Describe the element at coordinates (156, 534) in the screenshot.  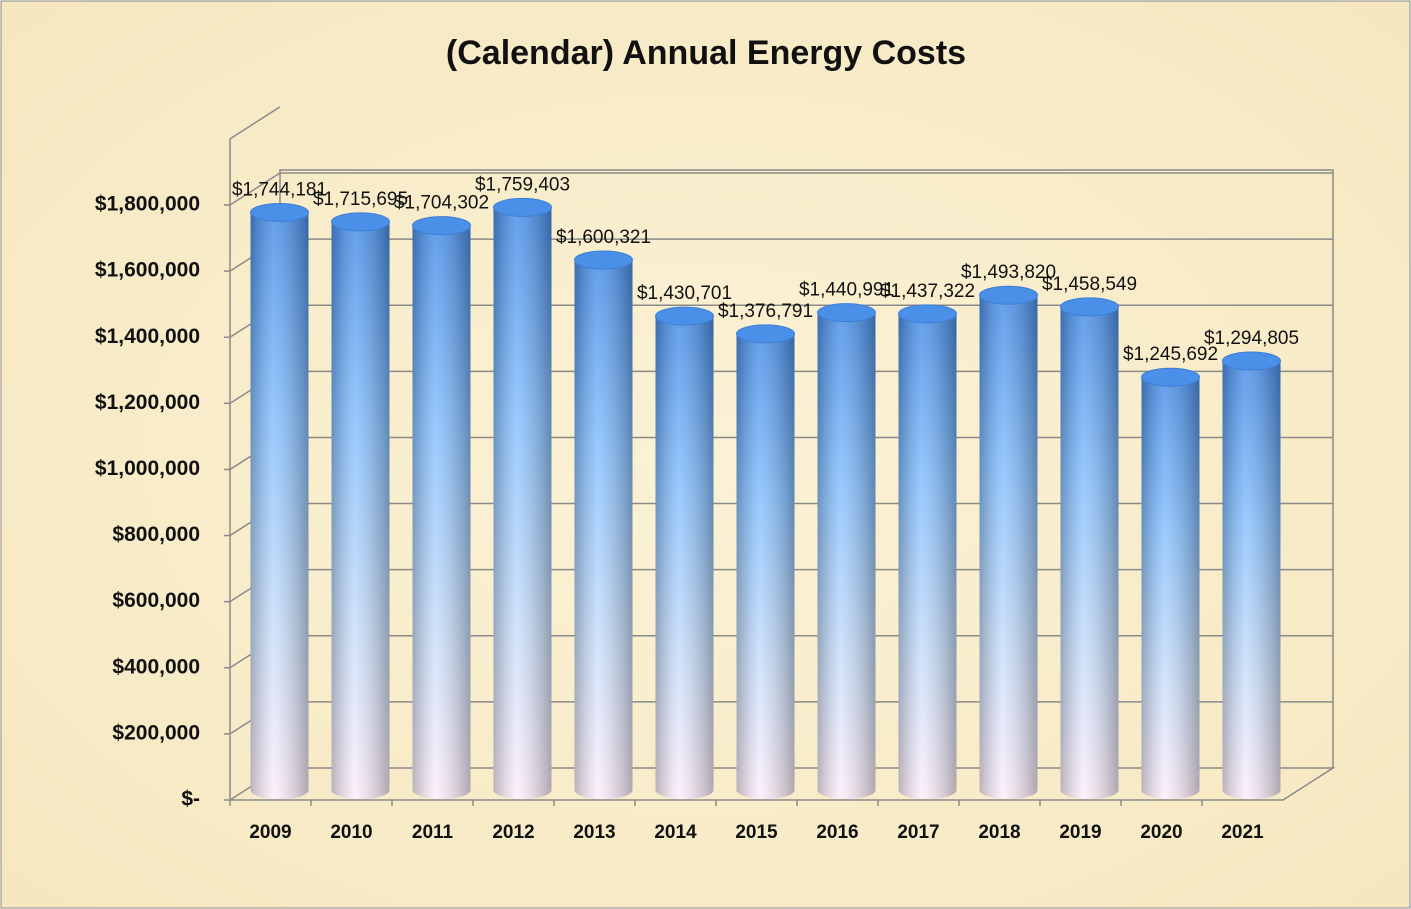
I see `y-tick-label: $800,000` at that location.